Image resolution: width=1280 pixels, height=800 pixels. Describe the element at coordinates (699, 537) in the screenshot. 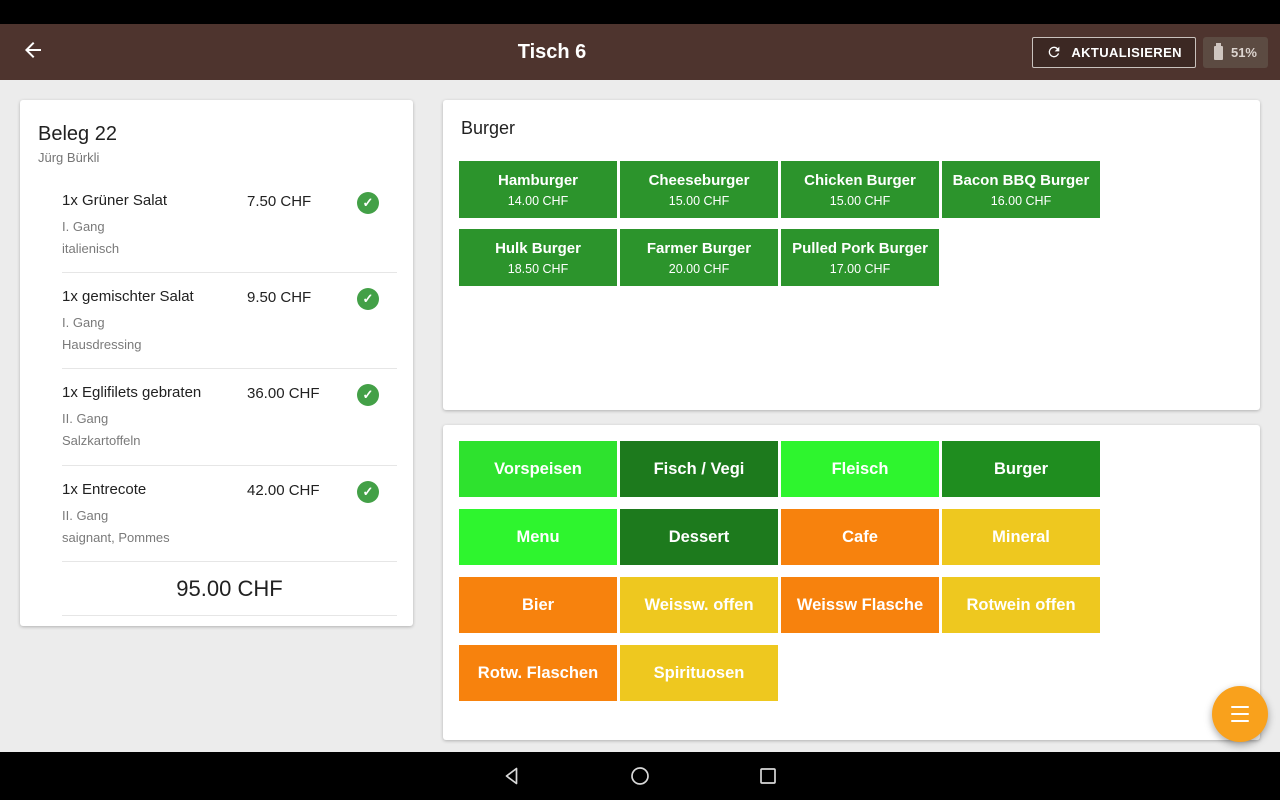

I see `category-button-dessert: Dessert` at that location.